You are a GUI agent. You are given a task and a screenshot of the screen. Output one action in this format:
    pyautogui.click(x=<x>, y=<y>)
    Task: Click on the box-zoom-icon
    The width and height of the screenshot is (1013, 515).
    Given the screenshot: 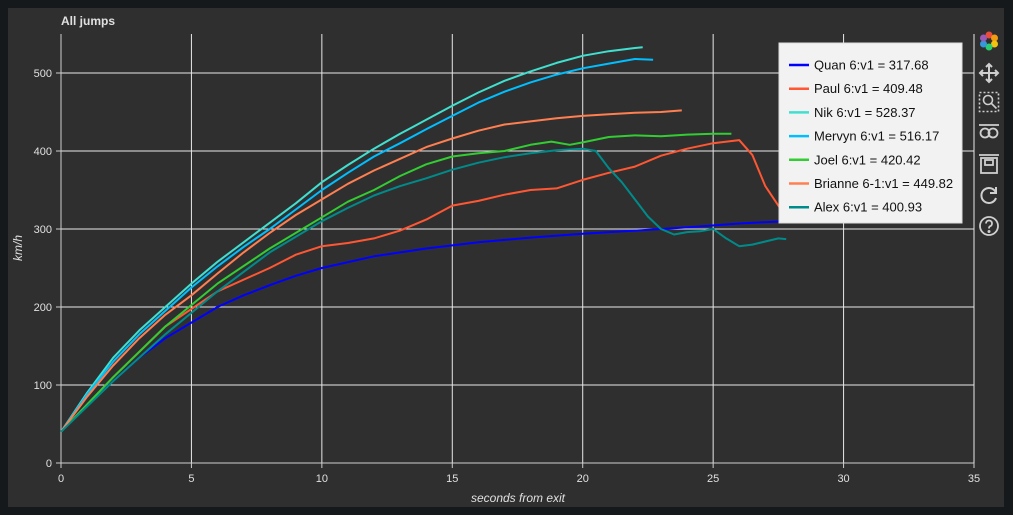 What is the action you would take?
    pyautogui.click(x=989, y=102)
    